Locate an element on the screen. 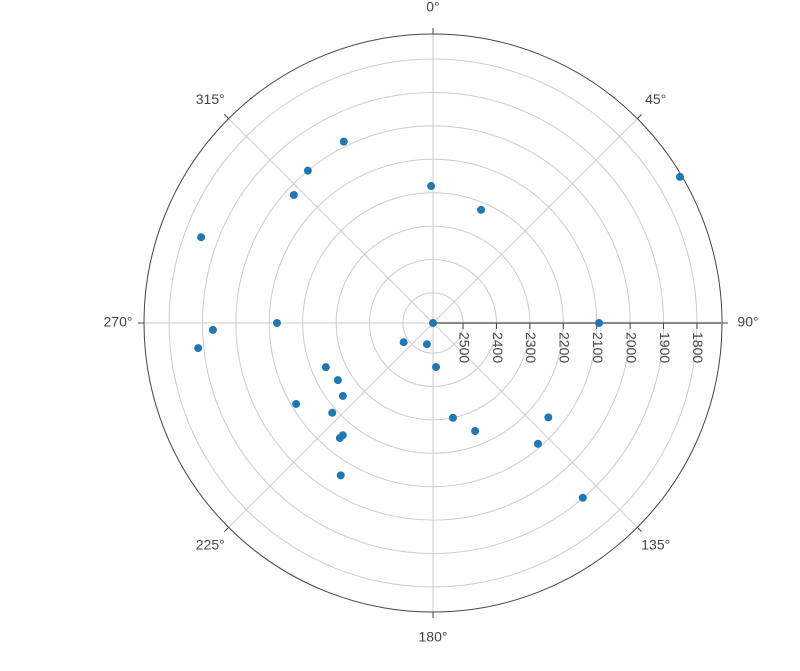 This screenshot has width=800, height=671. angular-tick-label: 225° is located at coordinates (210, 544).